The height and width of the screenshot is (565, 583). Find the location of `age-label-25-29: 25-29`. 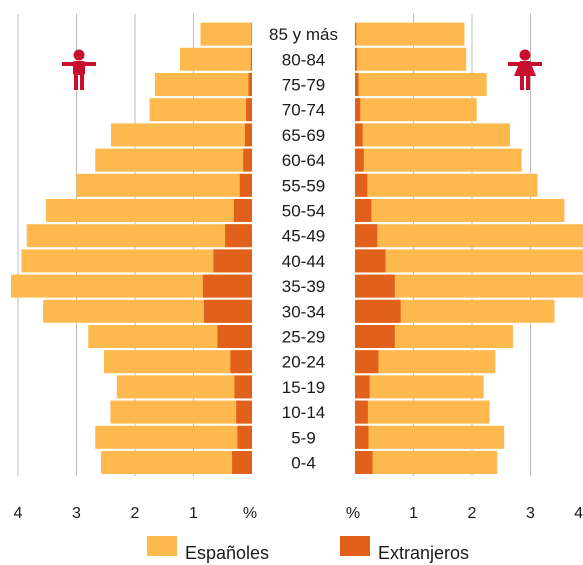

age-label-25-29: 25-29 is located at coordinates (303, 337).